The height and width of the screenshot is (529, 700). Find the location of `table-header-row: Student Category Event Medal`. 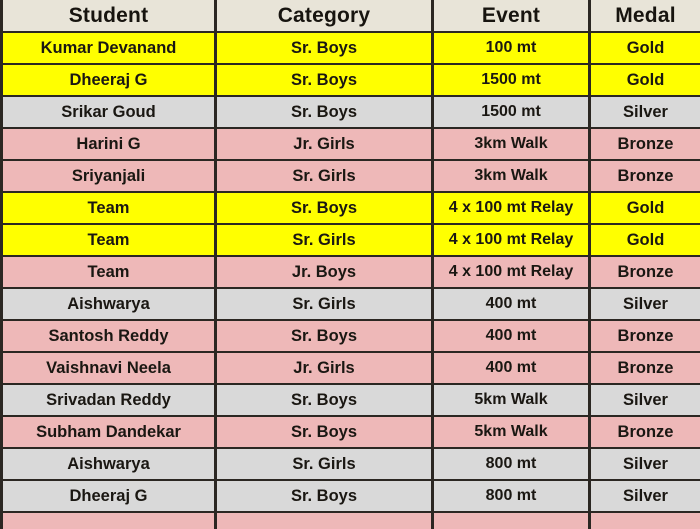

table-header-row: Student Category Event Medal is located at coordinates (351, 16).